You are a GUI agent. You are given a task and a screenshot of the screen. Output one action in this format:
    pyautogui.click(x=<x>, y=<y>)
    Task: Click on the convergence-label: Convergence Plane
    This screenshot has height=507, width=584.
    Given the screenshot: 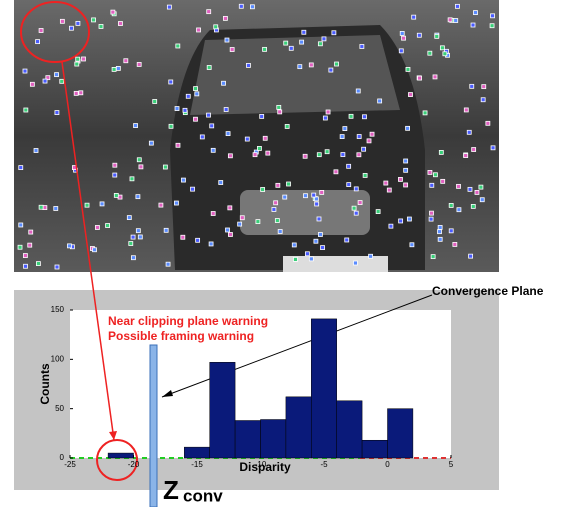 What is the action you would take?
    pyautogui.click(x=488, y=291)
    